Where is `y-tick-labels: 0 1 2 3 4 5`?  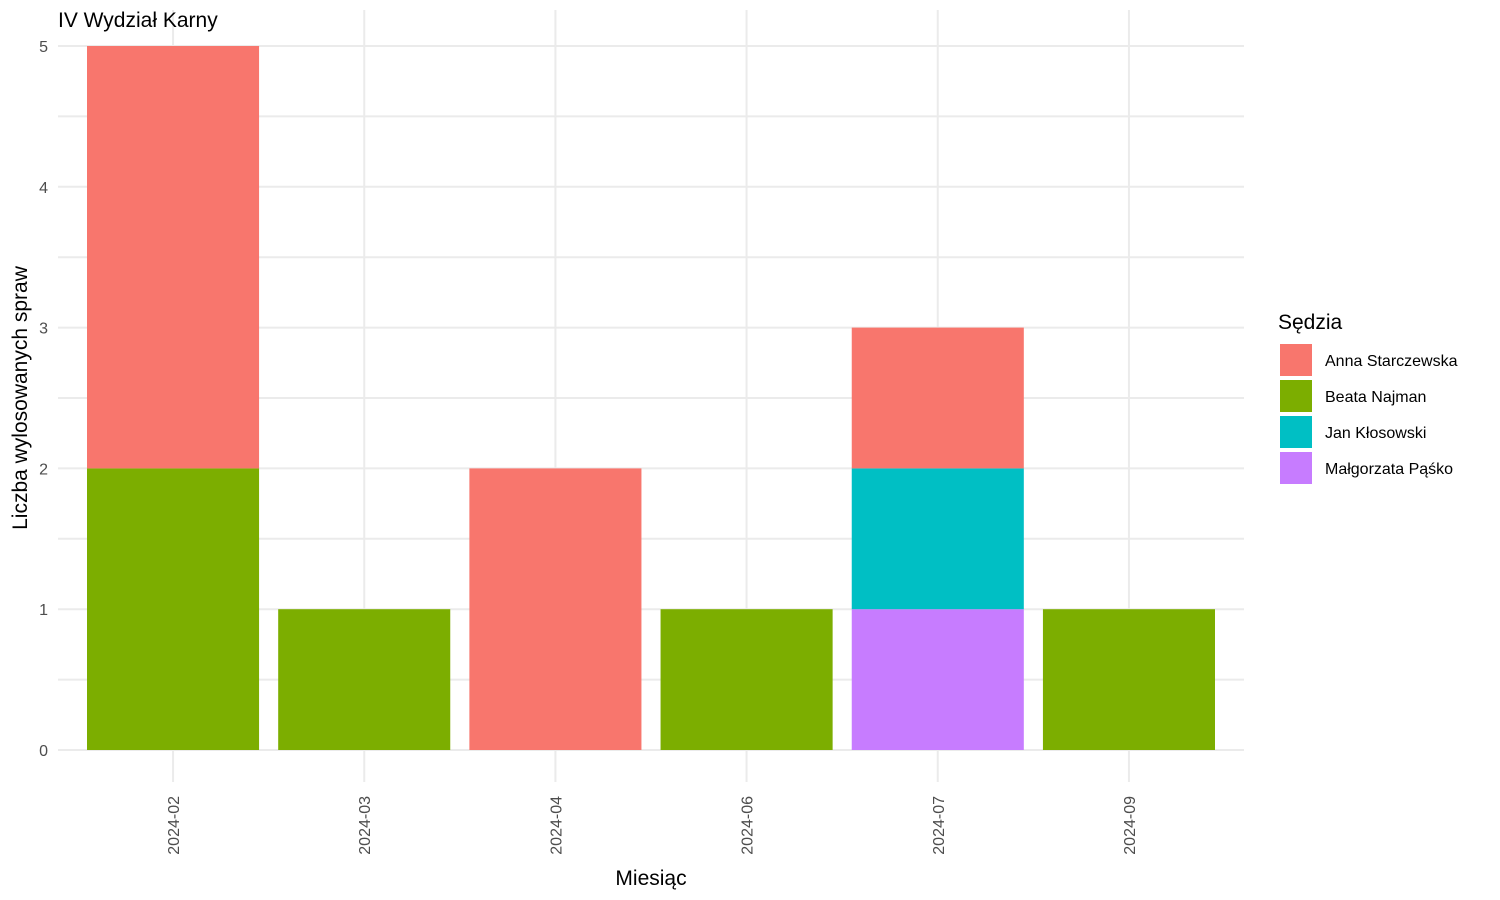 y-tick-labels: 0 1 2 3 4 5 is located at coordinates (43, 399).